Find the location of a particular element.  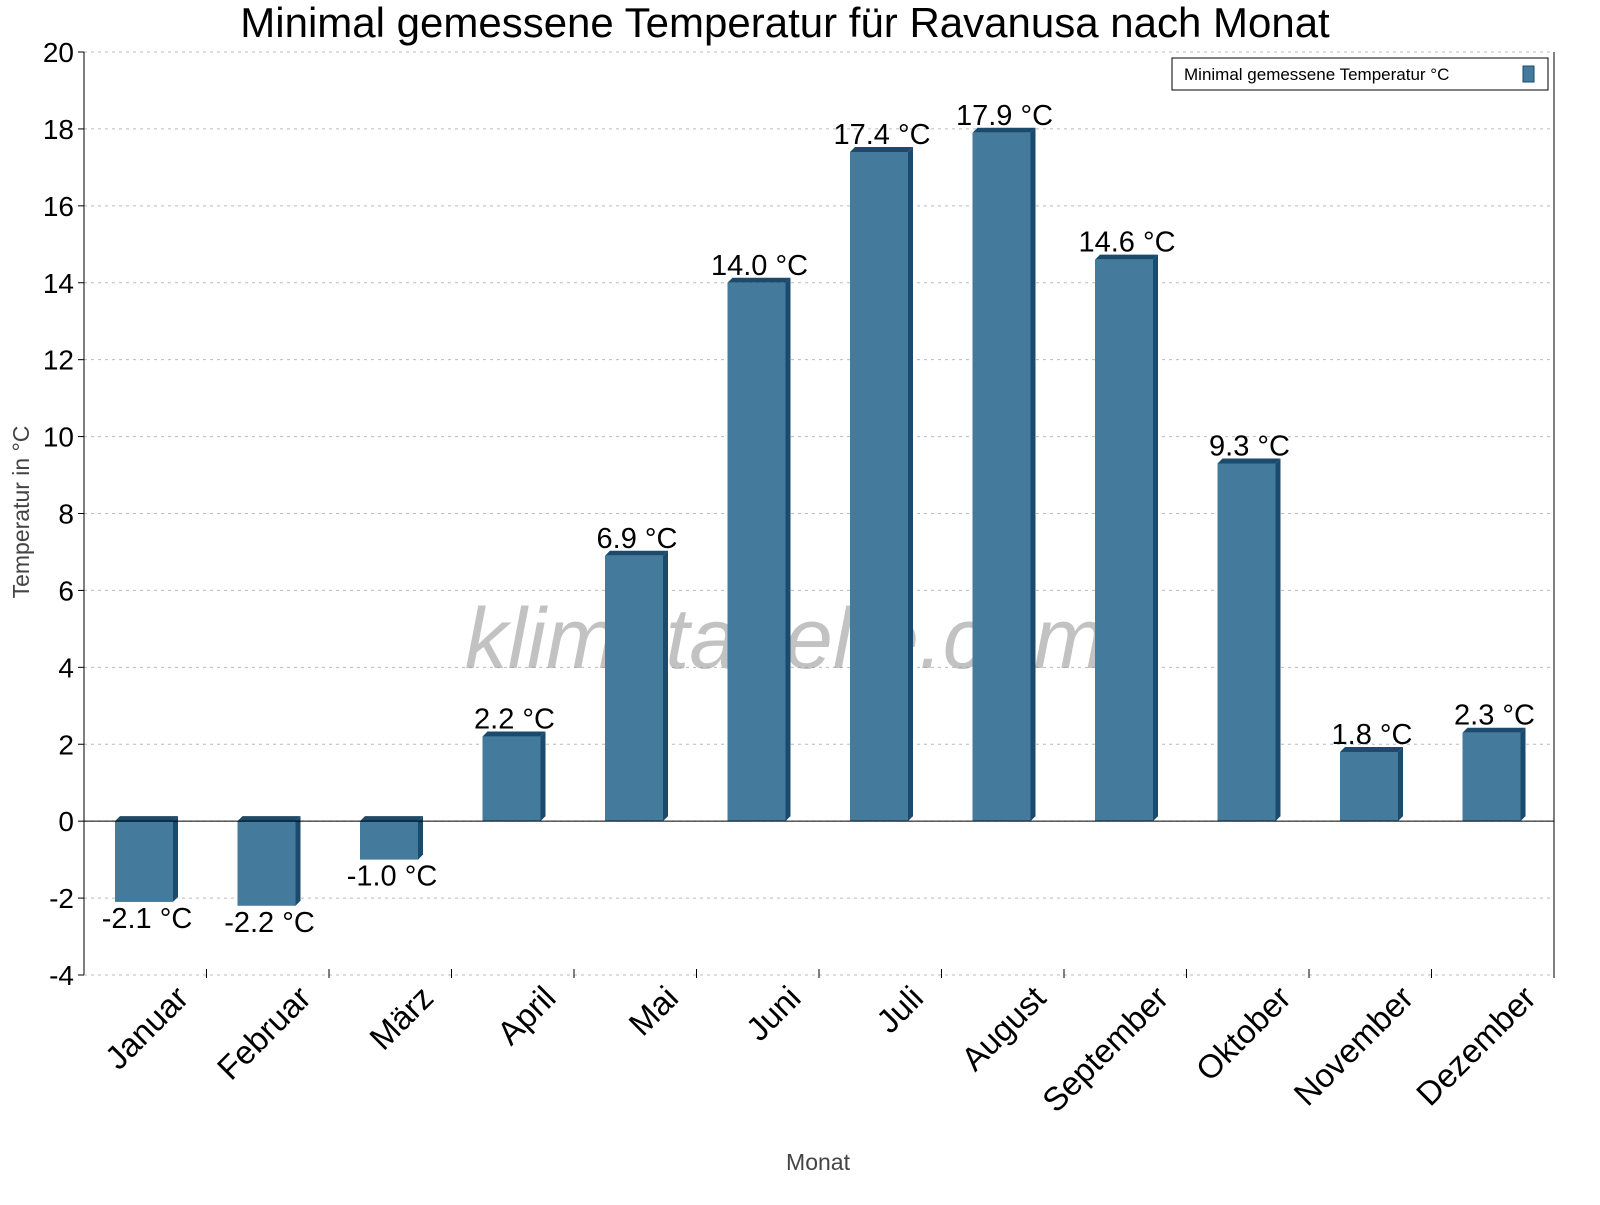

x-tick-label: September is located at coordinates (1105, 1049).